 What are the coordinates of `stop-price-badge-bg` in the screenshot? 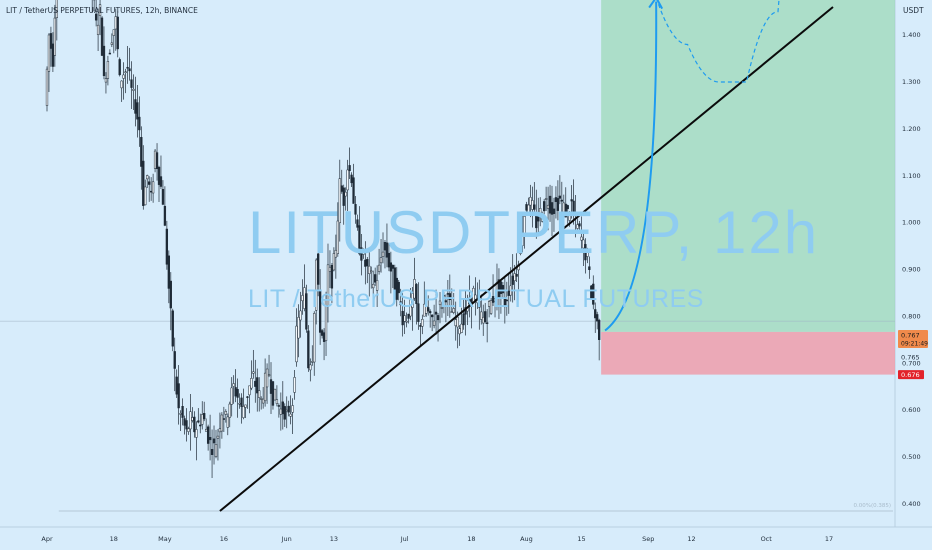 It's located at (911, 375).